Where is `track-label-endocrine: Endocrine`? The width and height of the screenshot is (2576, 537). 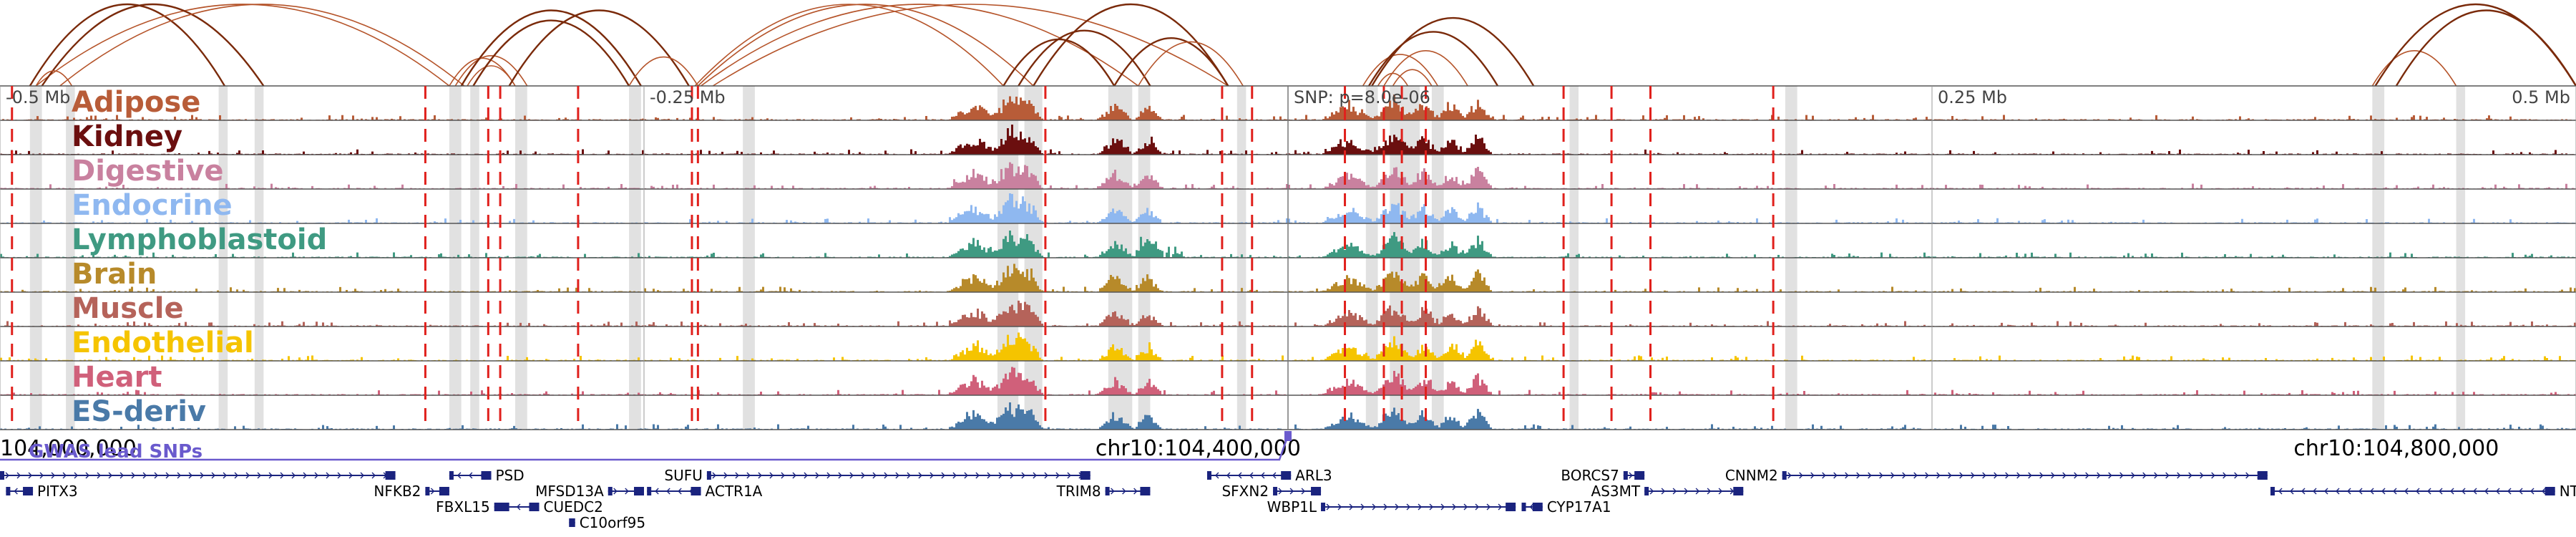
track-label-endocrine: Endocrine is located at coordinates (152, 205).